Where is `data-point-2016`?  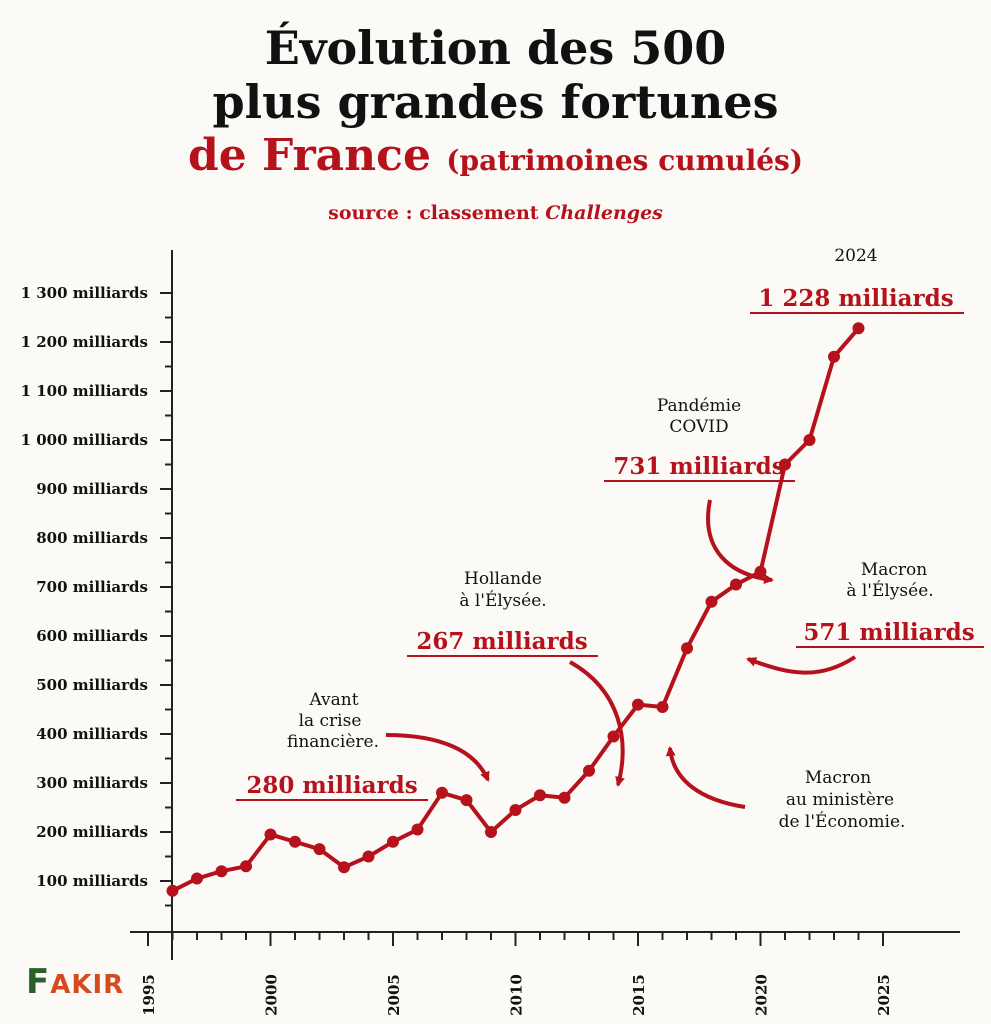
data-point-2016 is located at coordinates (662, 707).